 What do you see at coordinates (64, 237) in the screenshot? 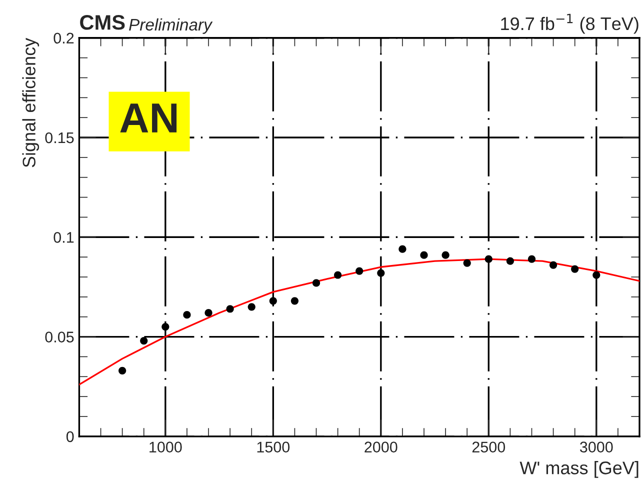
I see `y-tick-label: 0.1` at bounding box center [64, 237].